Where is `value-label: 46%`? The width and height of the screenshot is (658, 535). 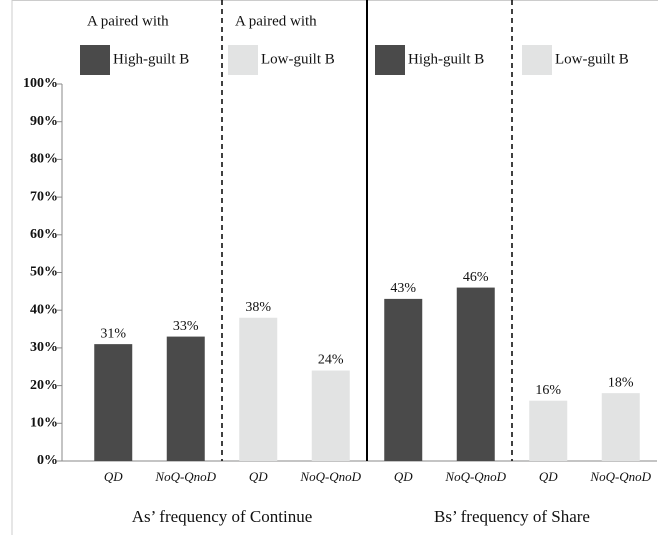 value-label: 46% is located at coordinates (476, 277).